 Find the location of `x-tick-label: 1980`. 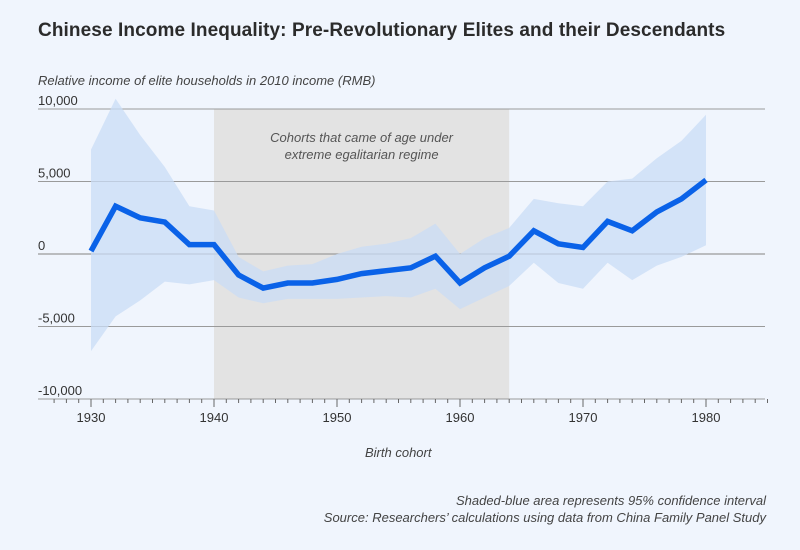

x-tick-label: 1980 is located at coordinates (706, 417).